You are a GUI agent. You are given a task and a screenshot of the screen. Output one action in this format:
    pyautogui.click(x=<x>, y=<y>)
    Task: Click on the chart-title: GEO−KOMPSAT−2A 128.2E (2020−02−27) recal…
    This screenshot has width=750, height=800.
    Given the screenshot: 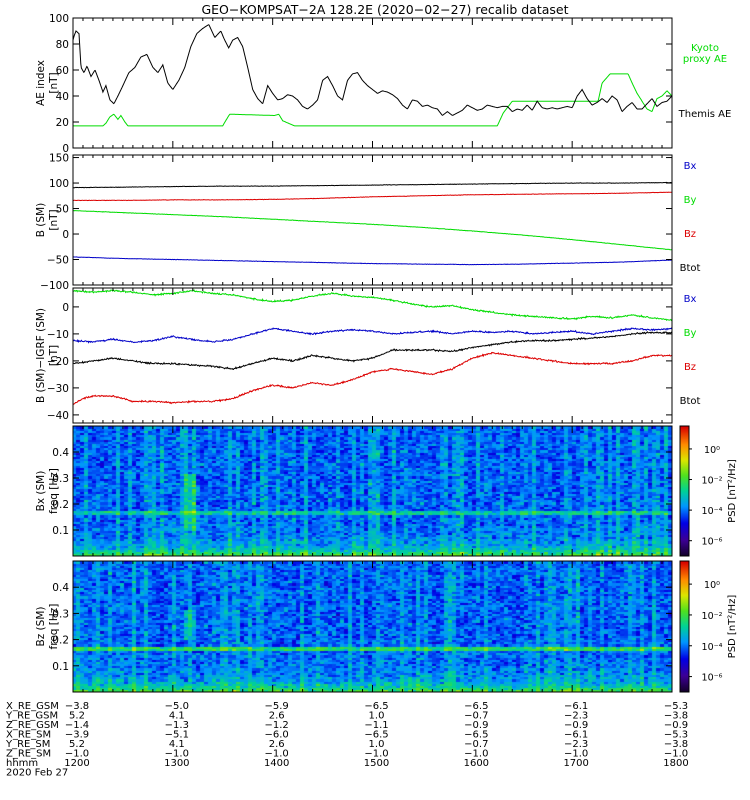 What is the action you would take?
    pyautogui.click(x=384, y=9)
    